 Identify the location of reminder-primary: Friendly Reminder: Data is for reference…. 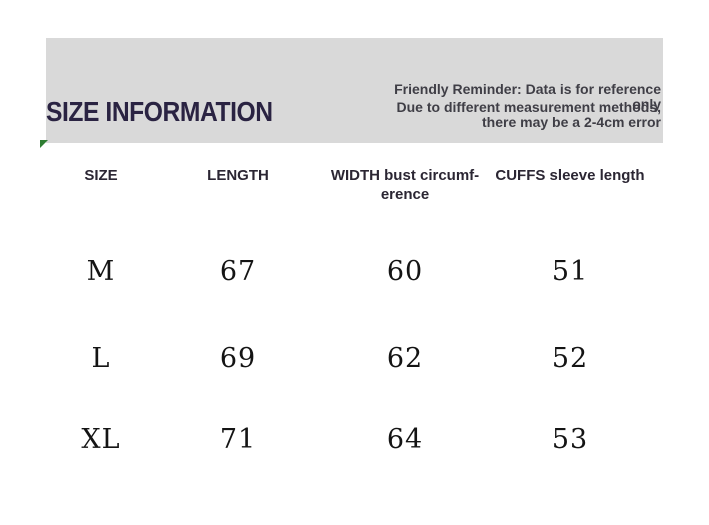
(527, 96).